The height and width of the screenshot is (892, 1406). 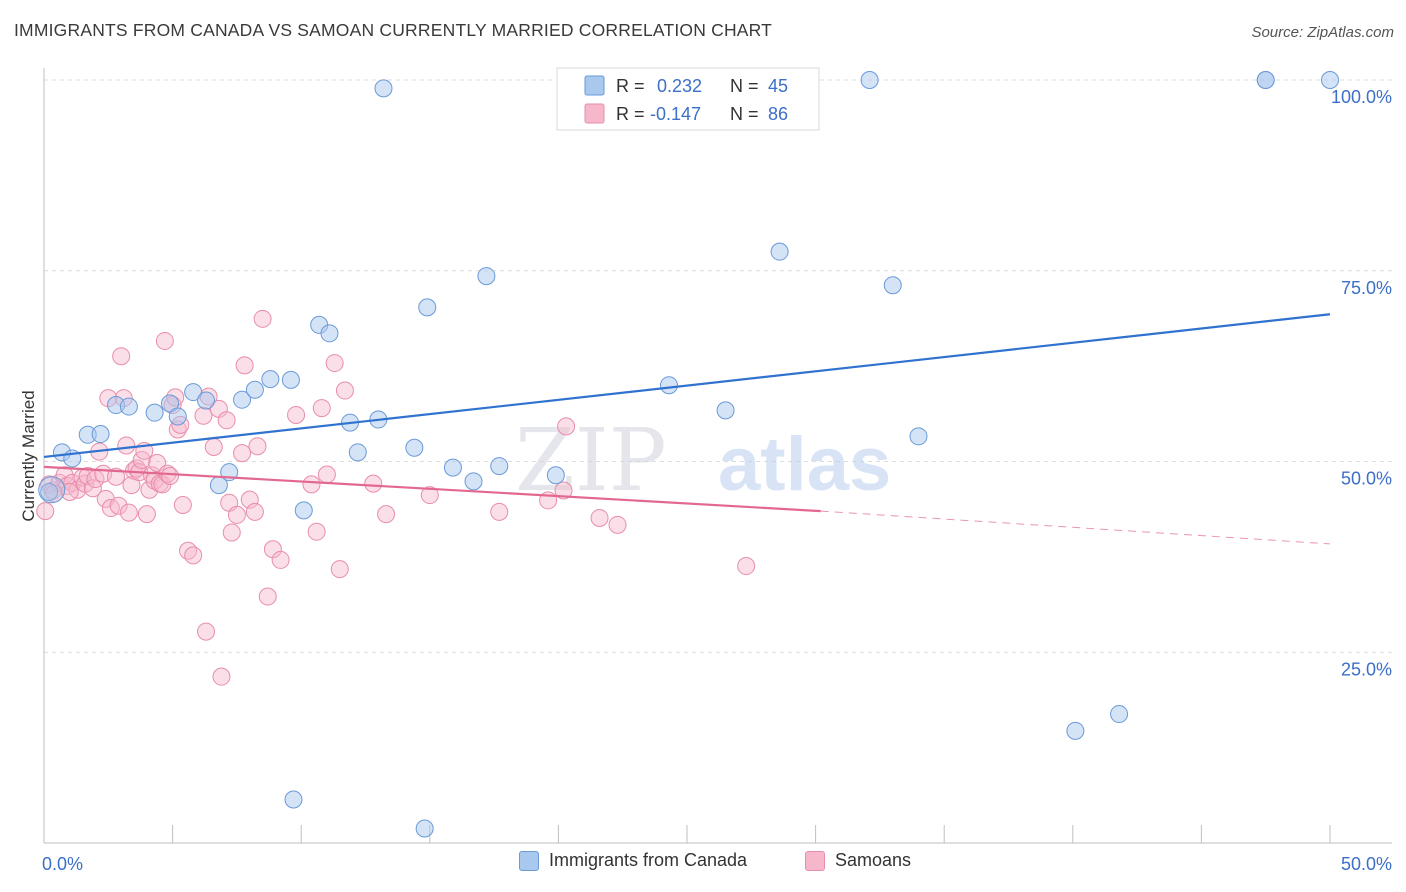 I want to click on legend-swatch-canada, so click(x=529, y=860).